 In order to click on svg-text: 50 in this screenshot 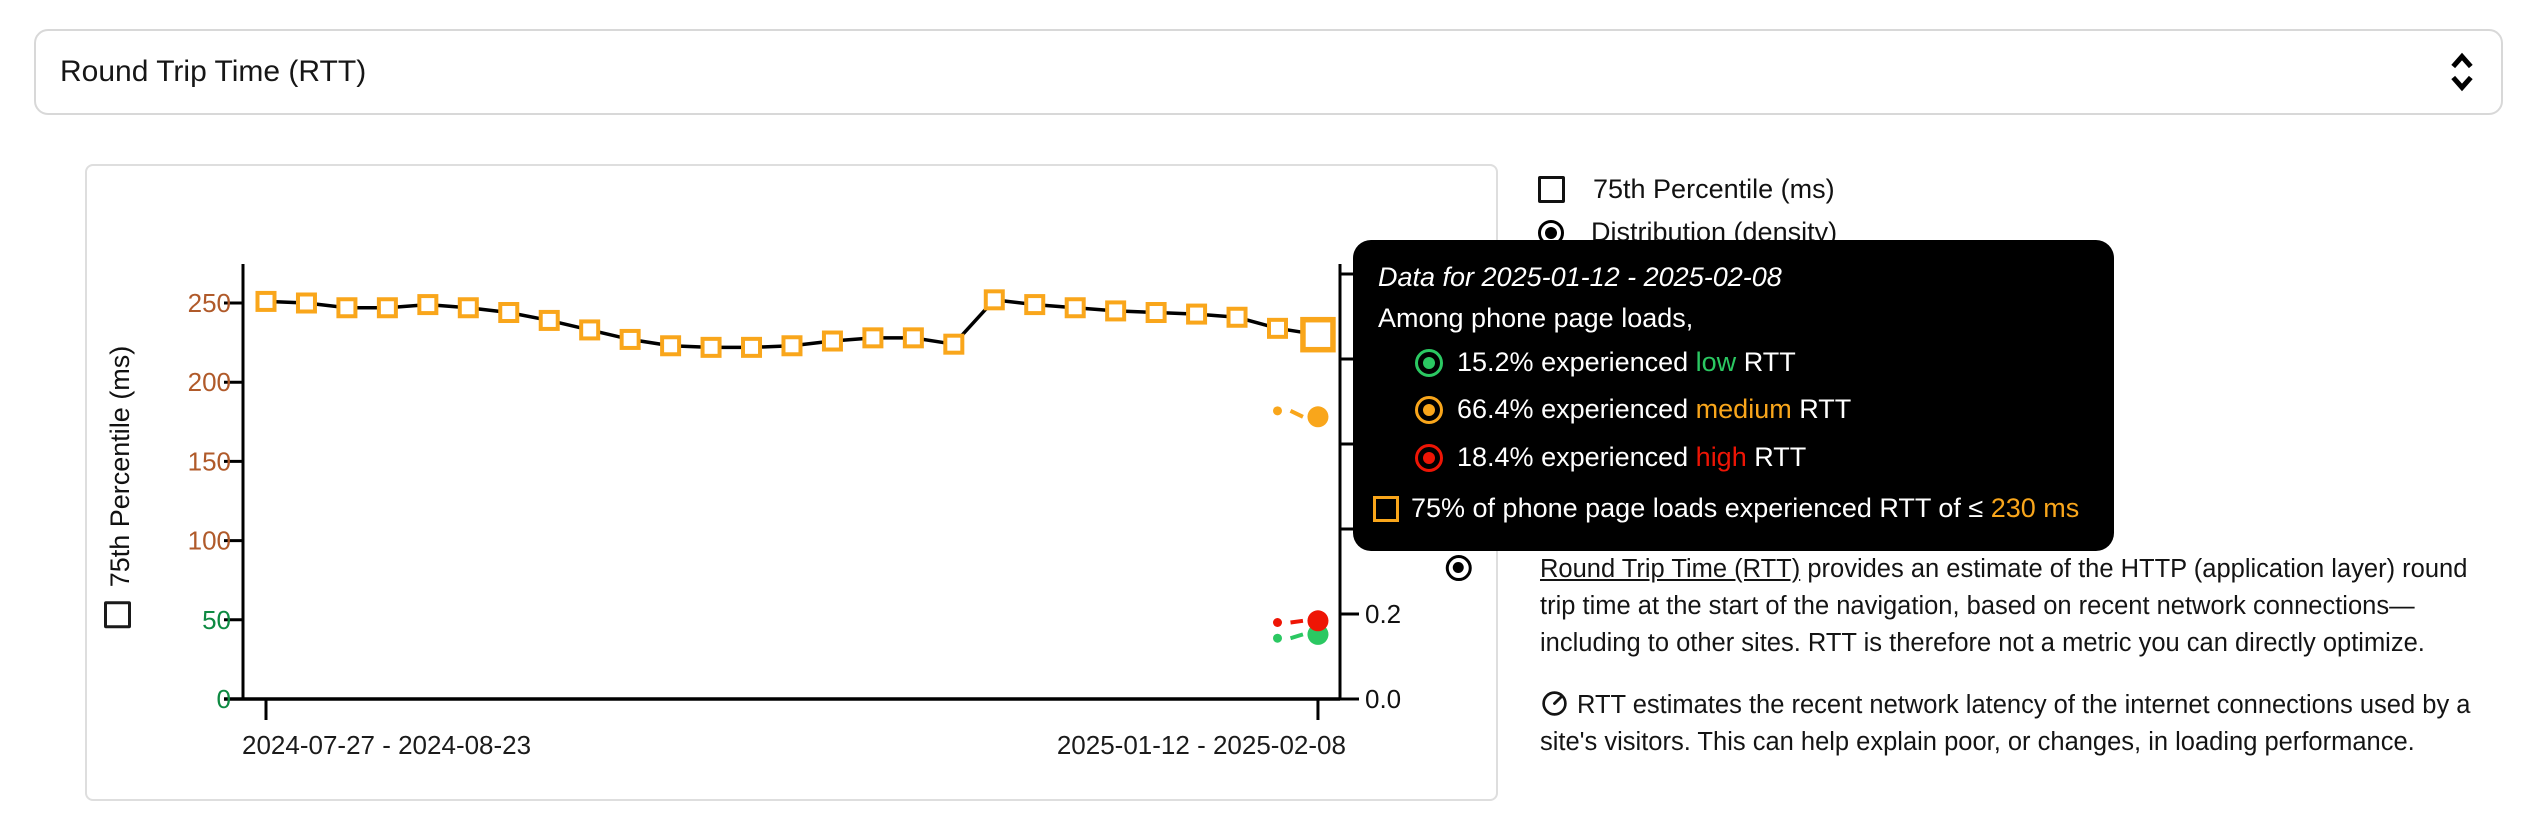, I will do `click(216, 620)`.